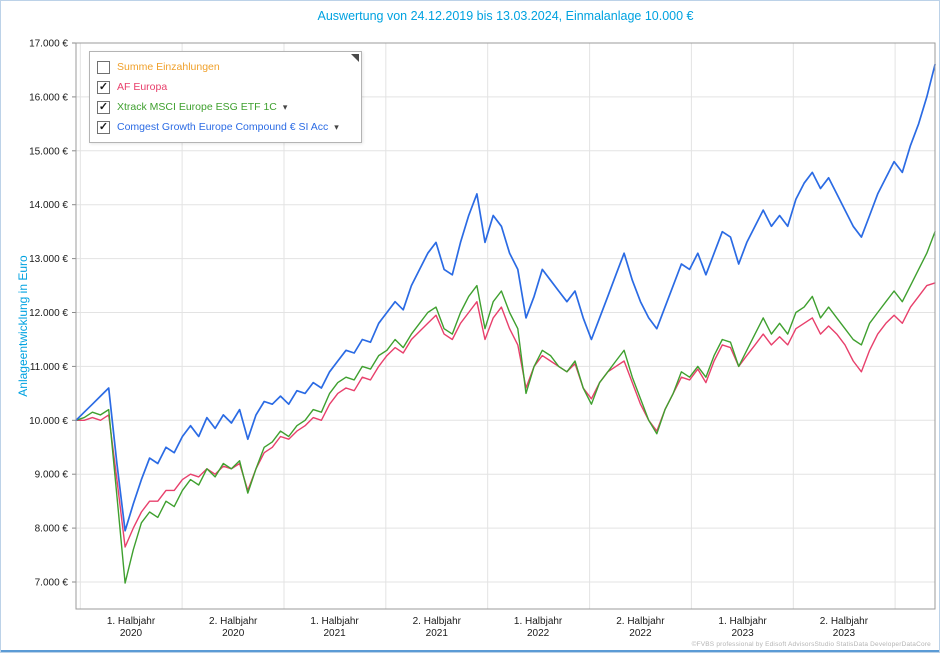 This screenshot has height=653, width=940. Describe the element at coordinates (168, 67) in the screenshot. I see `legend-item-label: Summe Einzahlungen` at that location.